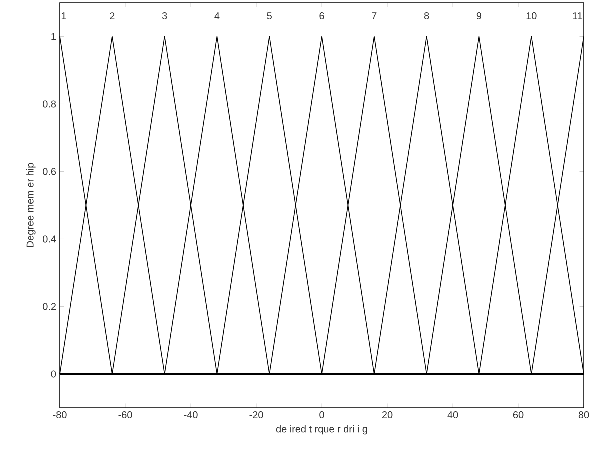 This screenshot has height=457, width=599. What do you see at coordinates (269, 16) in the screenshot?
I see `annotation: 5` at bounding box center [269, 16].